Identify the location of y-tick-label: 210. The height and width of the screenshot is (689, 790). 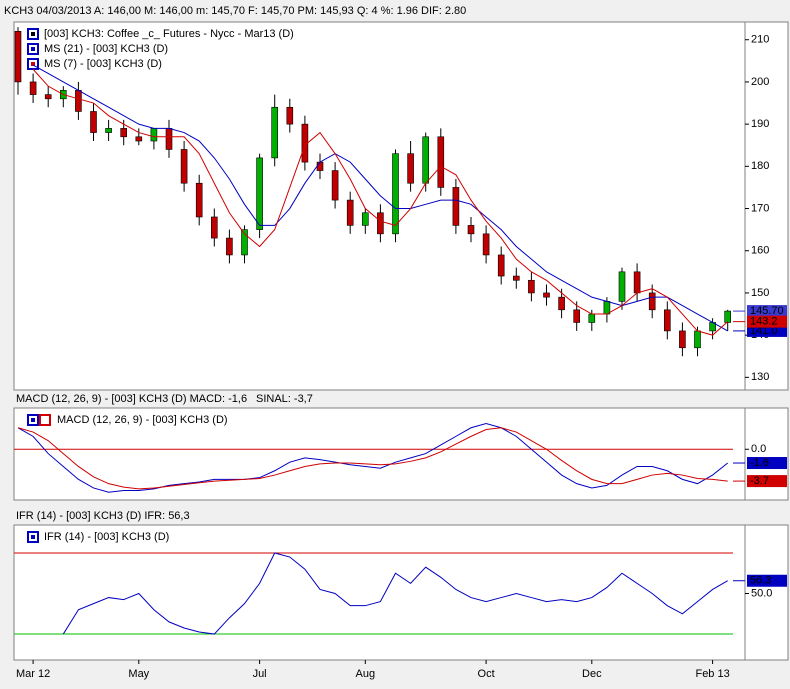
(760, 40).